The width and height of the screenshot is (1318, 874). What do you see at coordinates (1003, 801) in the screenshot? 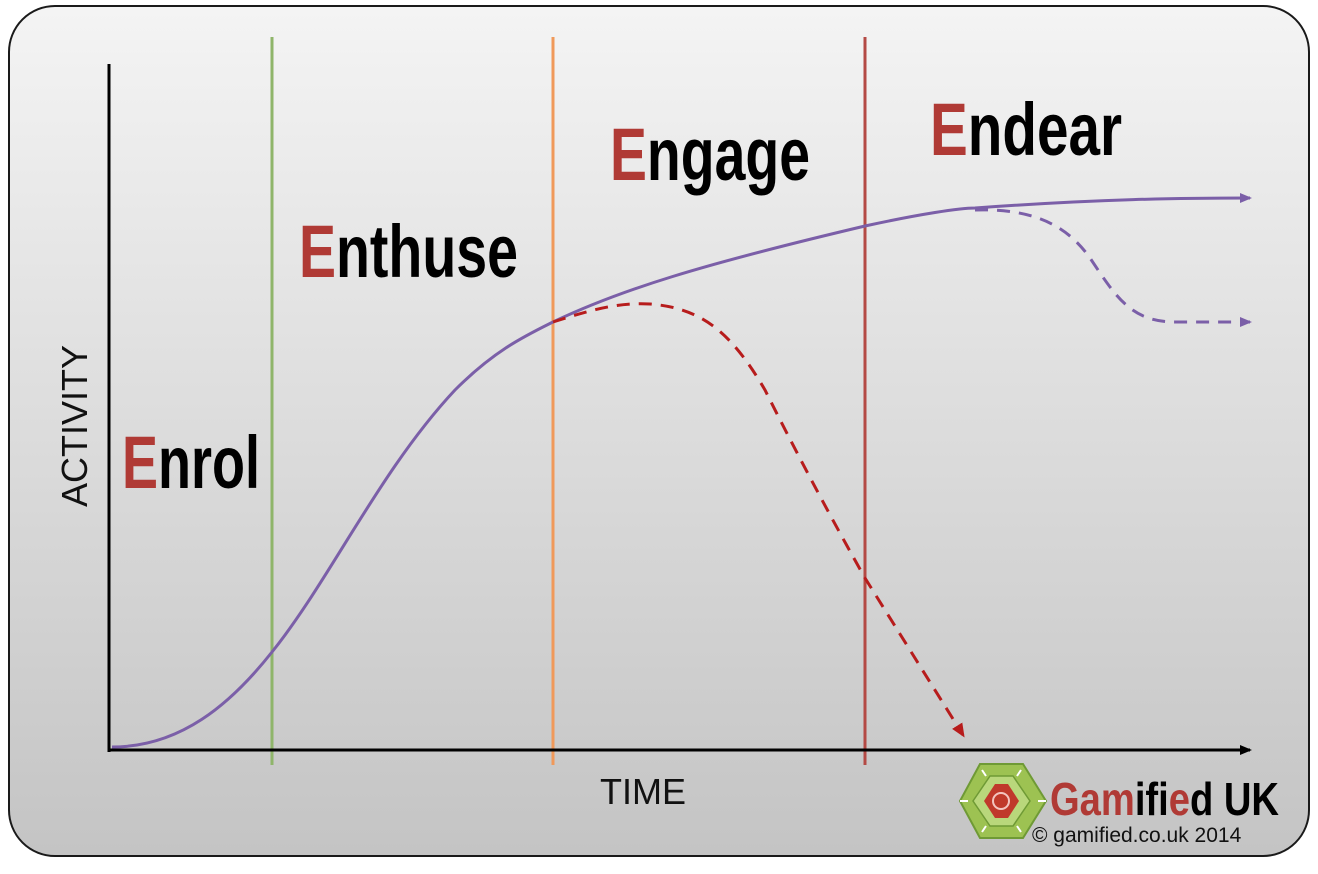
I see `hexagon-logo-icon` at bounding box center [1003, 801].